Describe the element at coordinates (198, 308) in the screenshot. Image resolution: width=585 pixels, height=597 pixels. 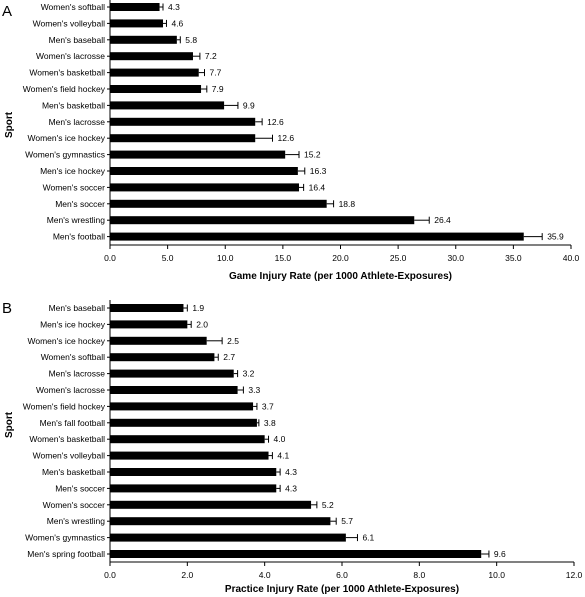
I see `panel-b-data-label: 1.9` at that location.